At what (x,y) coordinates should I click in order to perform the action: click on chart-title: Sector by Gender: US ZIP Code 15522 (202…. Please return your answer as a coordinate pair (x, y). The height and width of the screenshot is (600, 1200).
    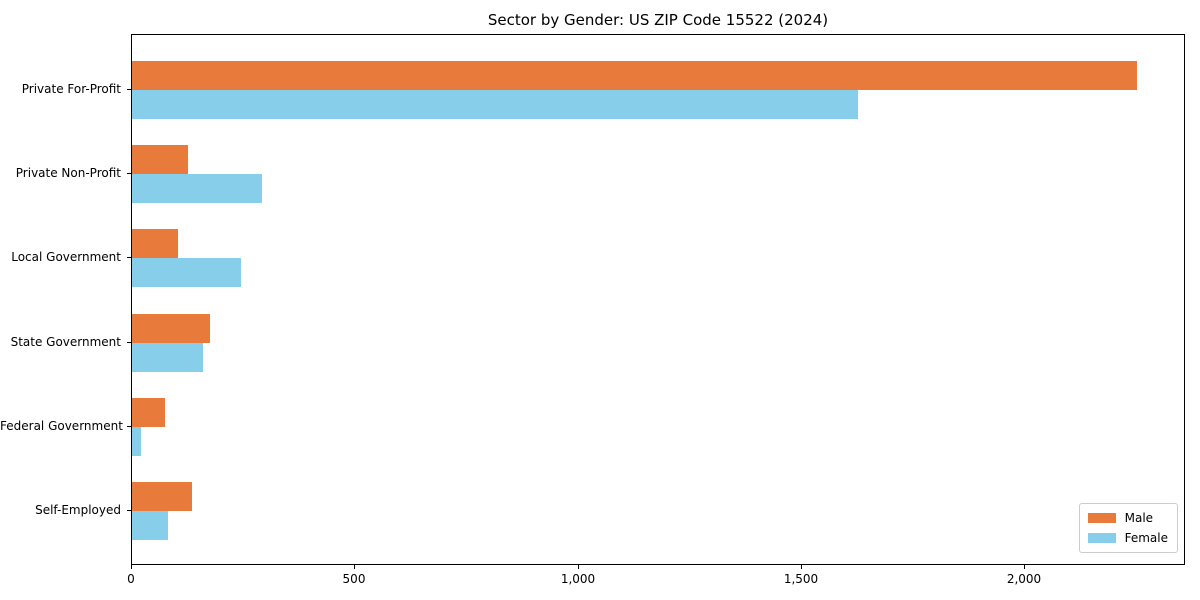
    Looking at the image, I should click on (658, 20).